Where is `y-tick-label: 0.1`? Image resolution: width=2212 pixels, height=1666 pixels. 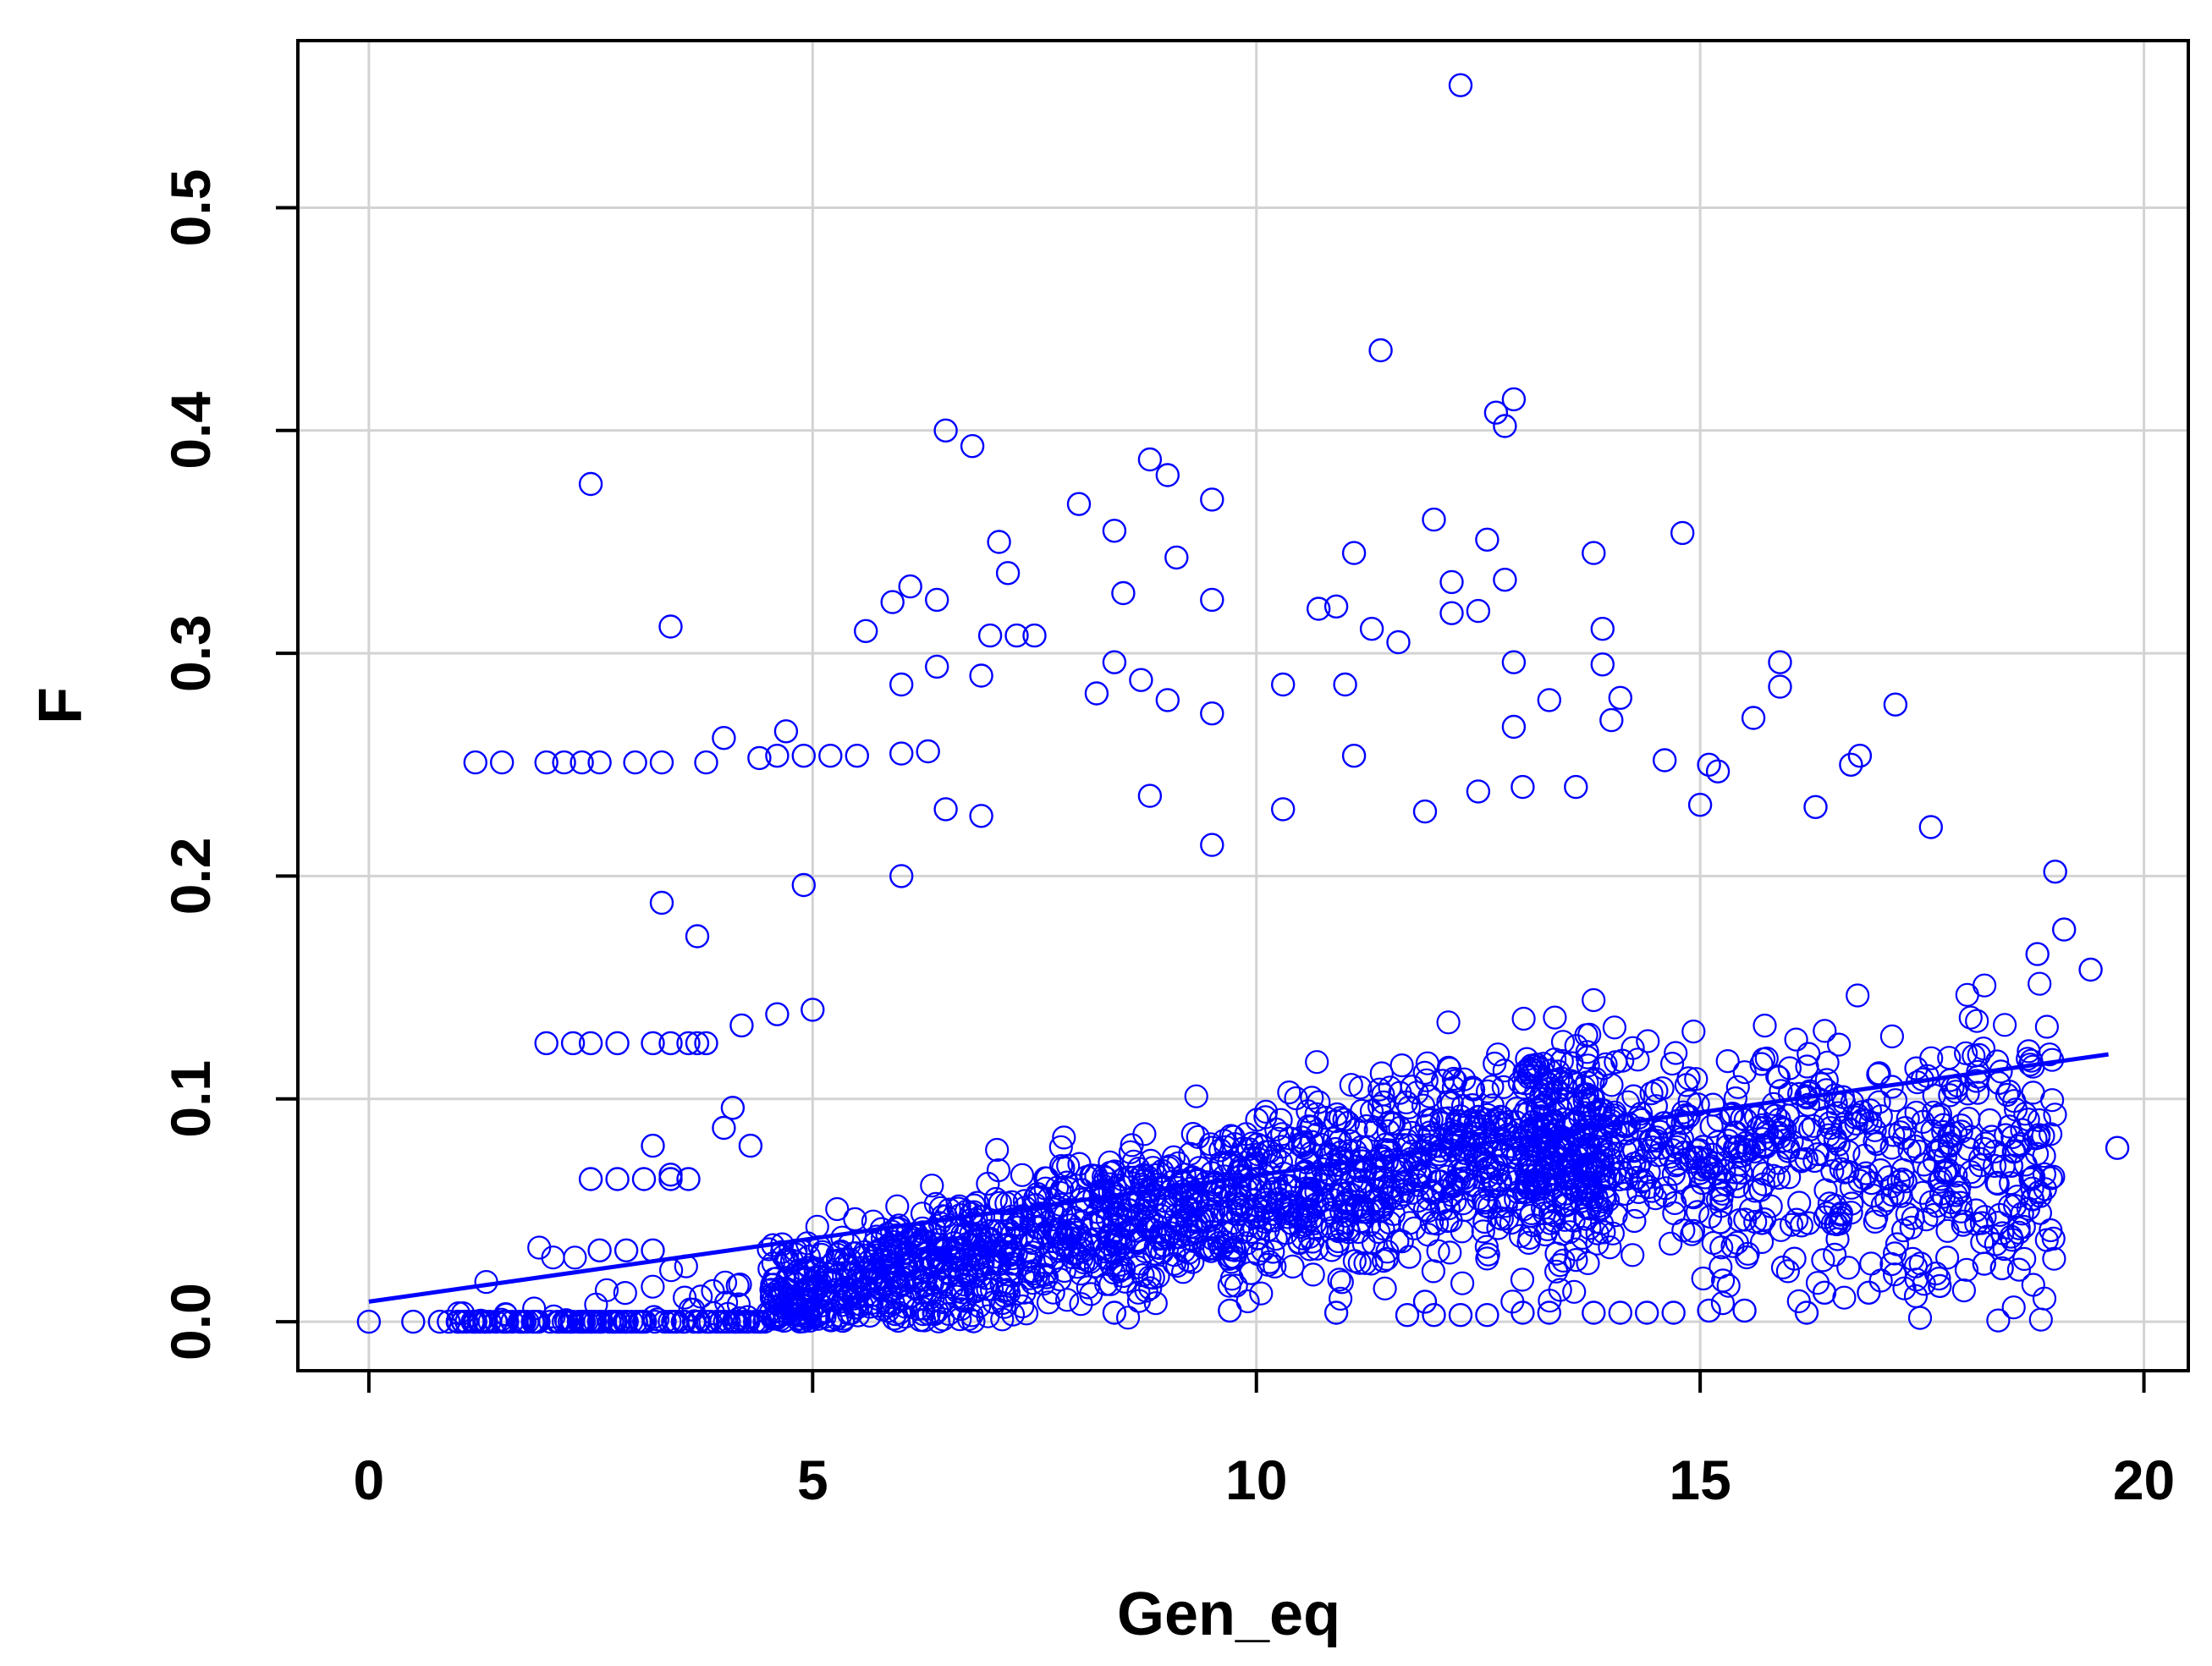
y-tick-label: 0.1 is located at coordinates (190, 1099).